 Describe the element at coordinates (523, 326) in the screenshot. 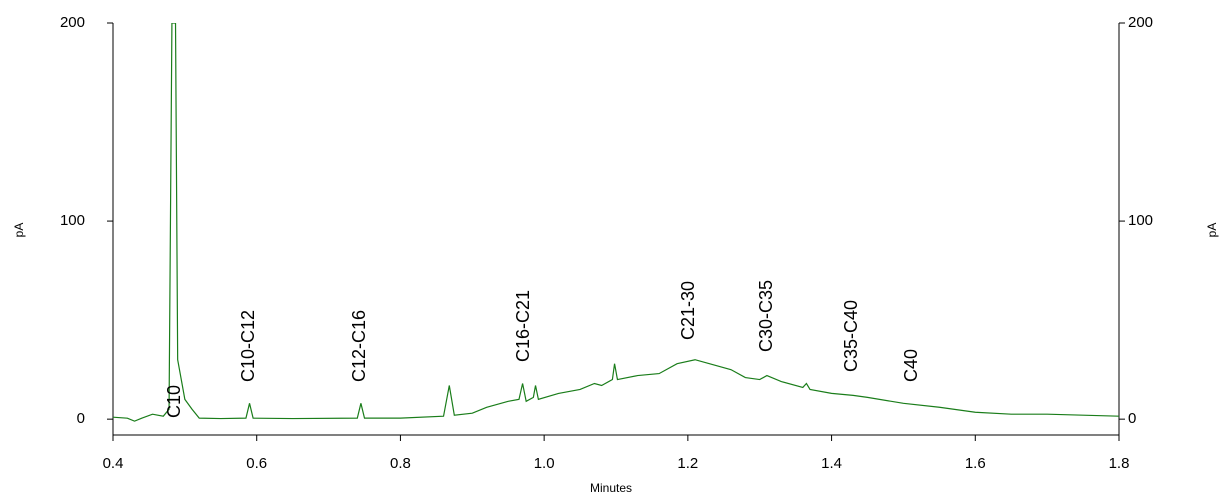

I see `peak-annotation: C16-C21` at that location.